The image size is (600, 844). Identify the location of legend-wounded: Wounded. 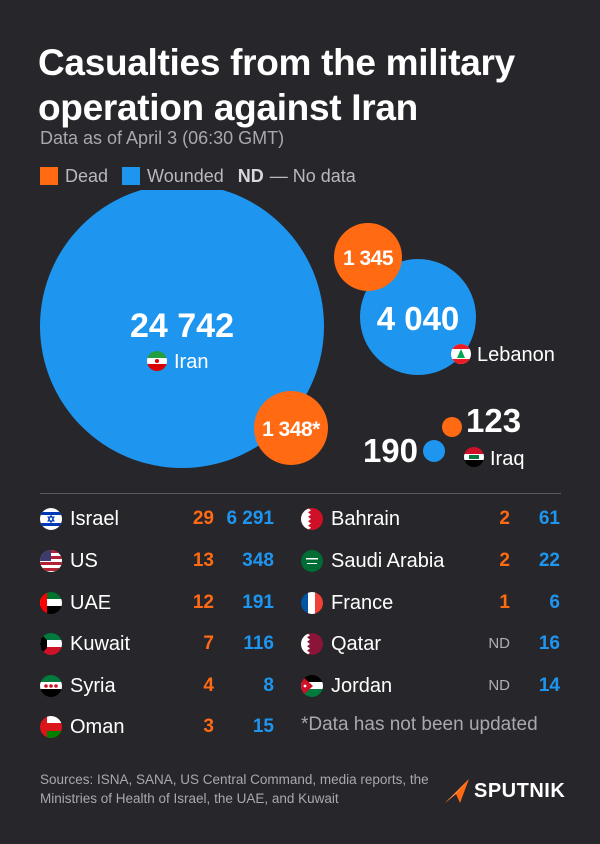
(173, 176).